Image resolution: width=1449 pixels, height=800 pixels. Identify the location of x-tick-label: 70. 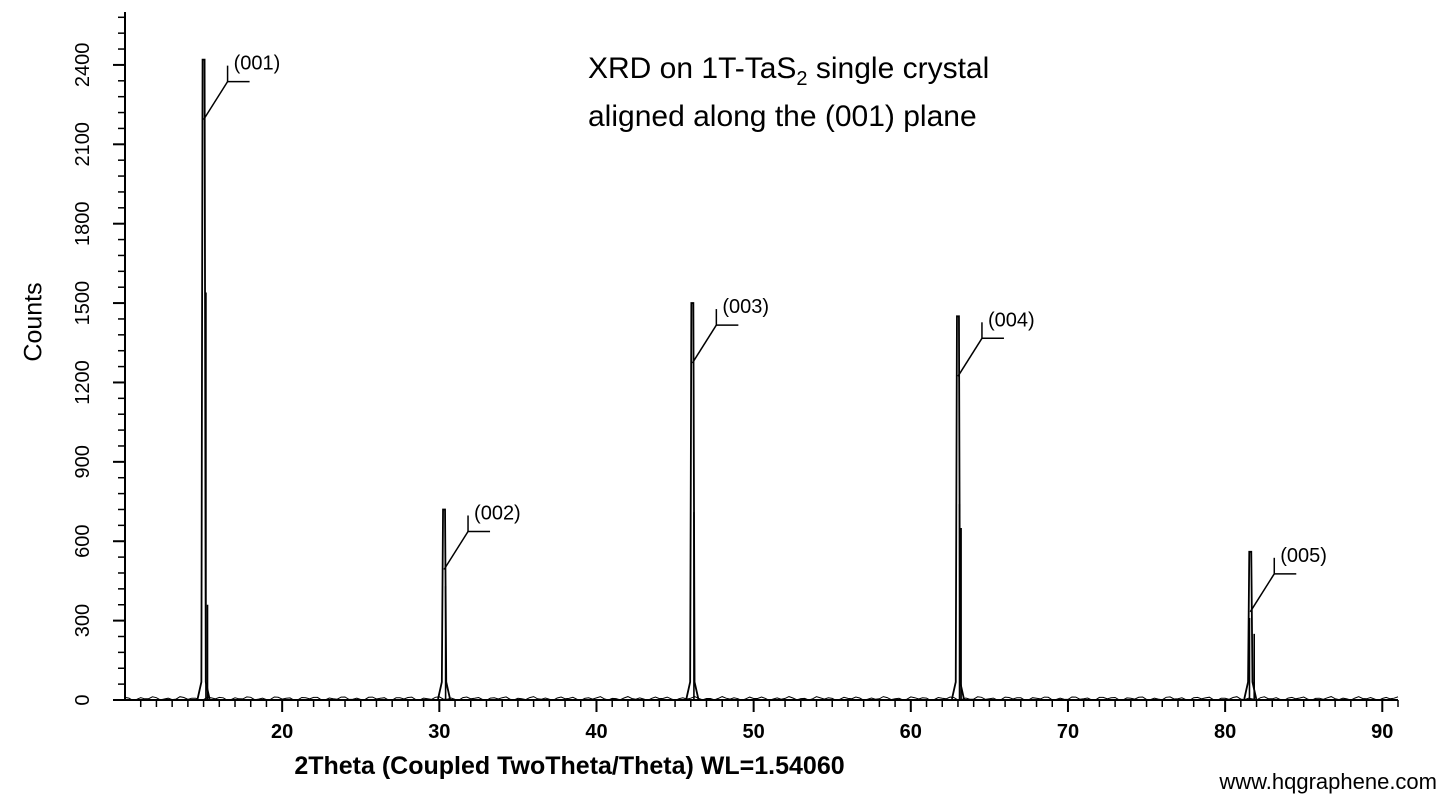
(1068, 732).